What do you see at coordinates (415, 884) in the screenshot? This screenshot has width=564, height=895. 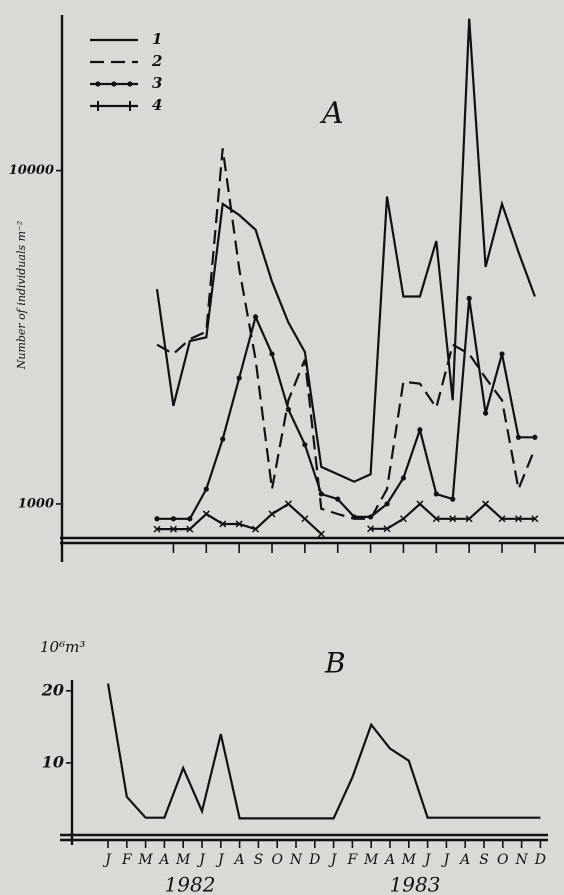 I see `year-label: 1983` at bounding box center [415, 884].